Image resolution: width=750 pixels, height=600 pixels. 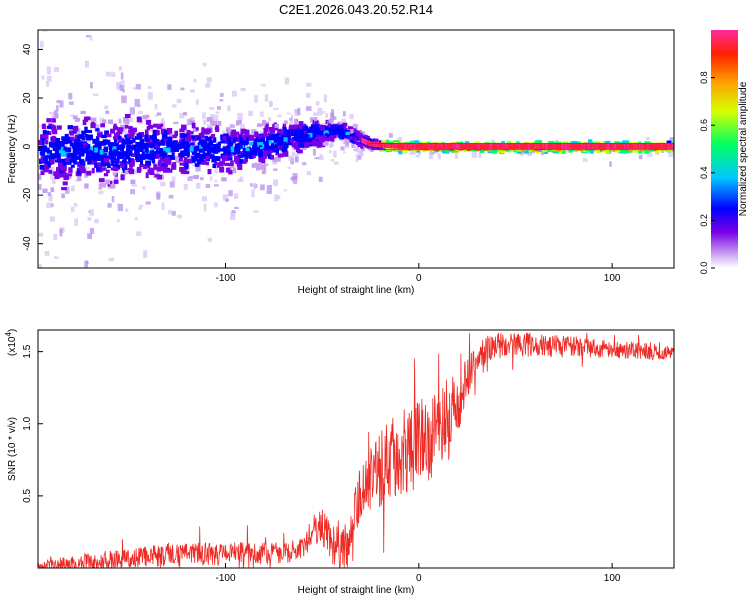 What do you see at coordinates (12, 149) in the screenshot?
I see `spectrogram-y-label: Frequency (Hz)` at bounding box center [12, 149].